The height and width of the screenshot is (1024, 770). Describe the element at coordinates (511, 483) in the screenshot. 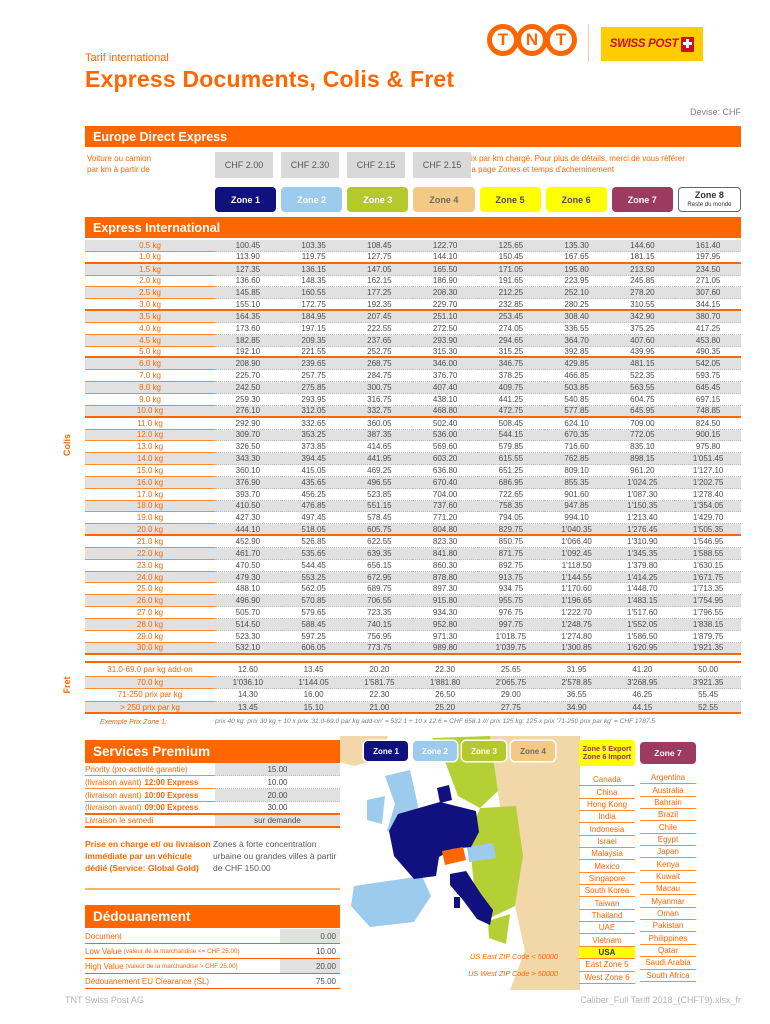

I see `price-cell: 686.95` at that location.